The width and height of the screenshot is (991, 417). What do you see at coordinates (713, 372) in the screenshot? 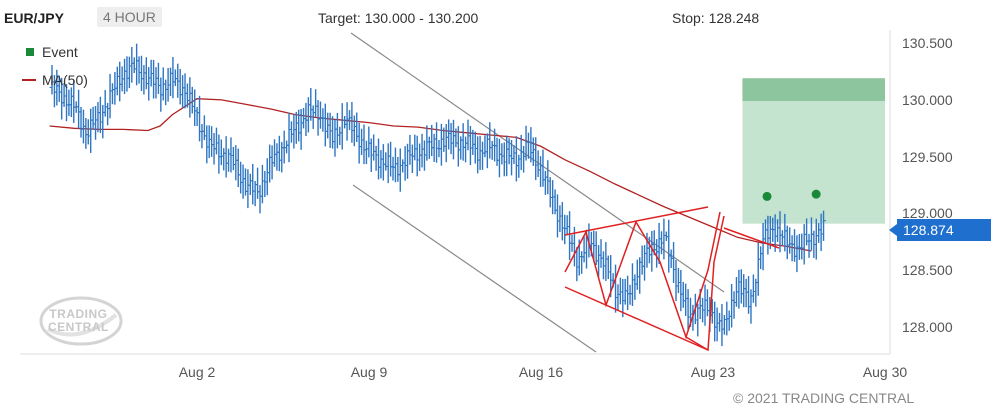
I see `x-tick-label: Aug 23` at bounding box center [713, 372].